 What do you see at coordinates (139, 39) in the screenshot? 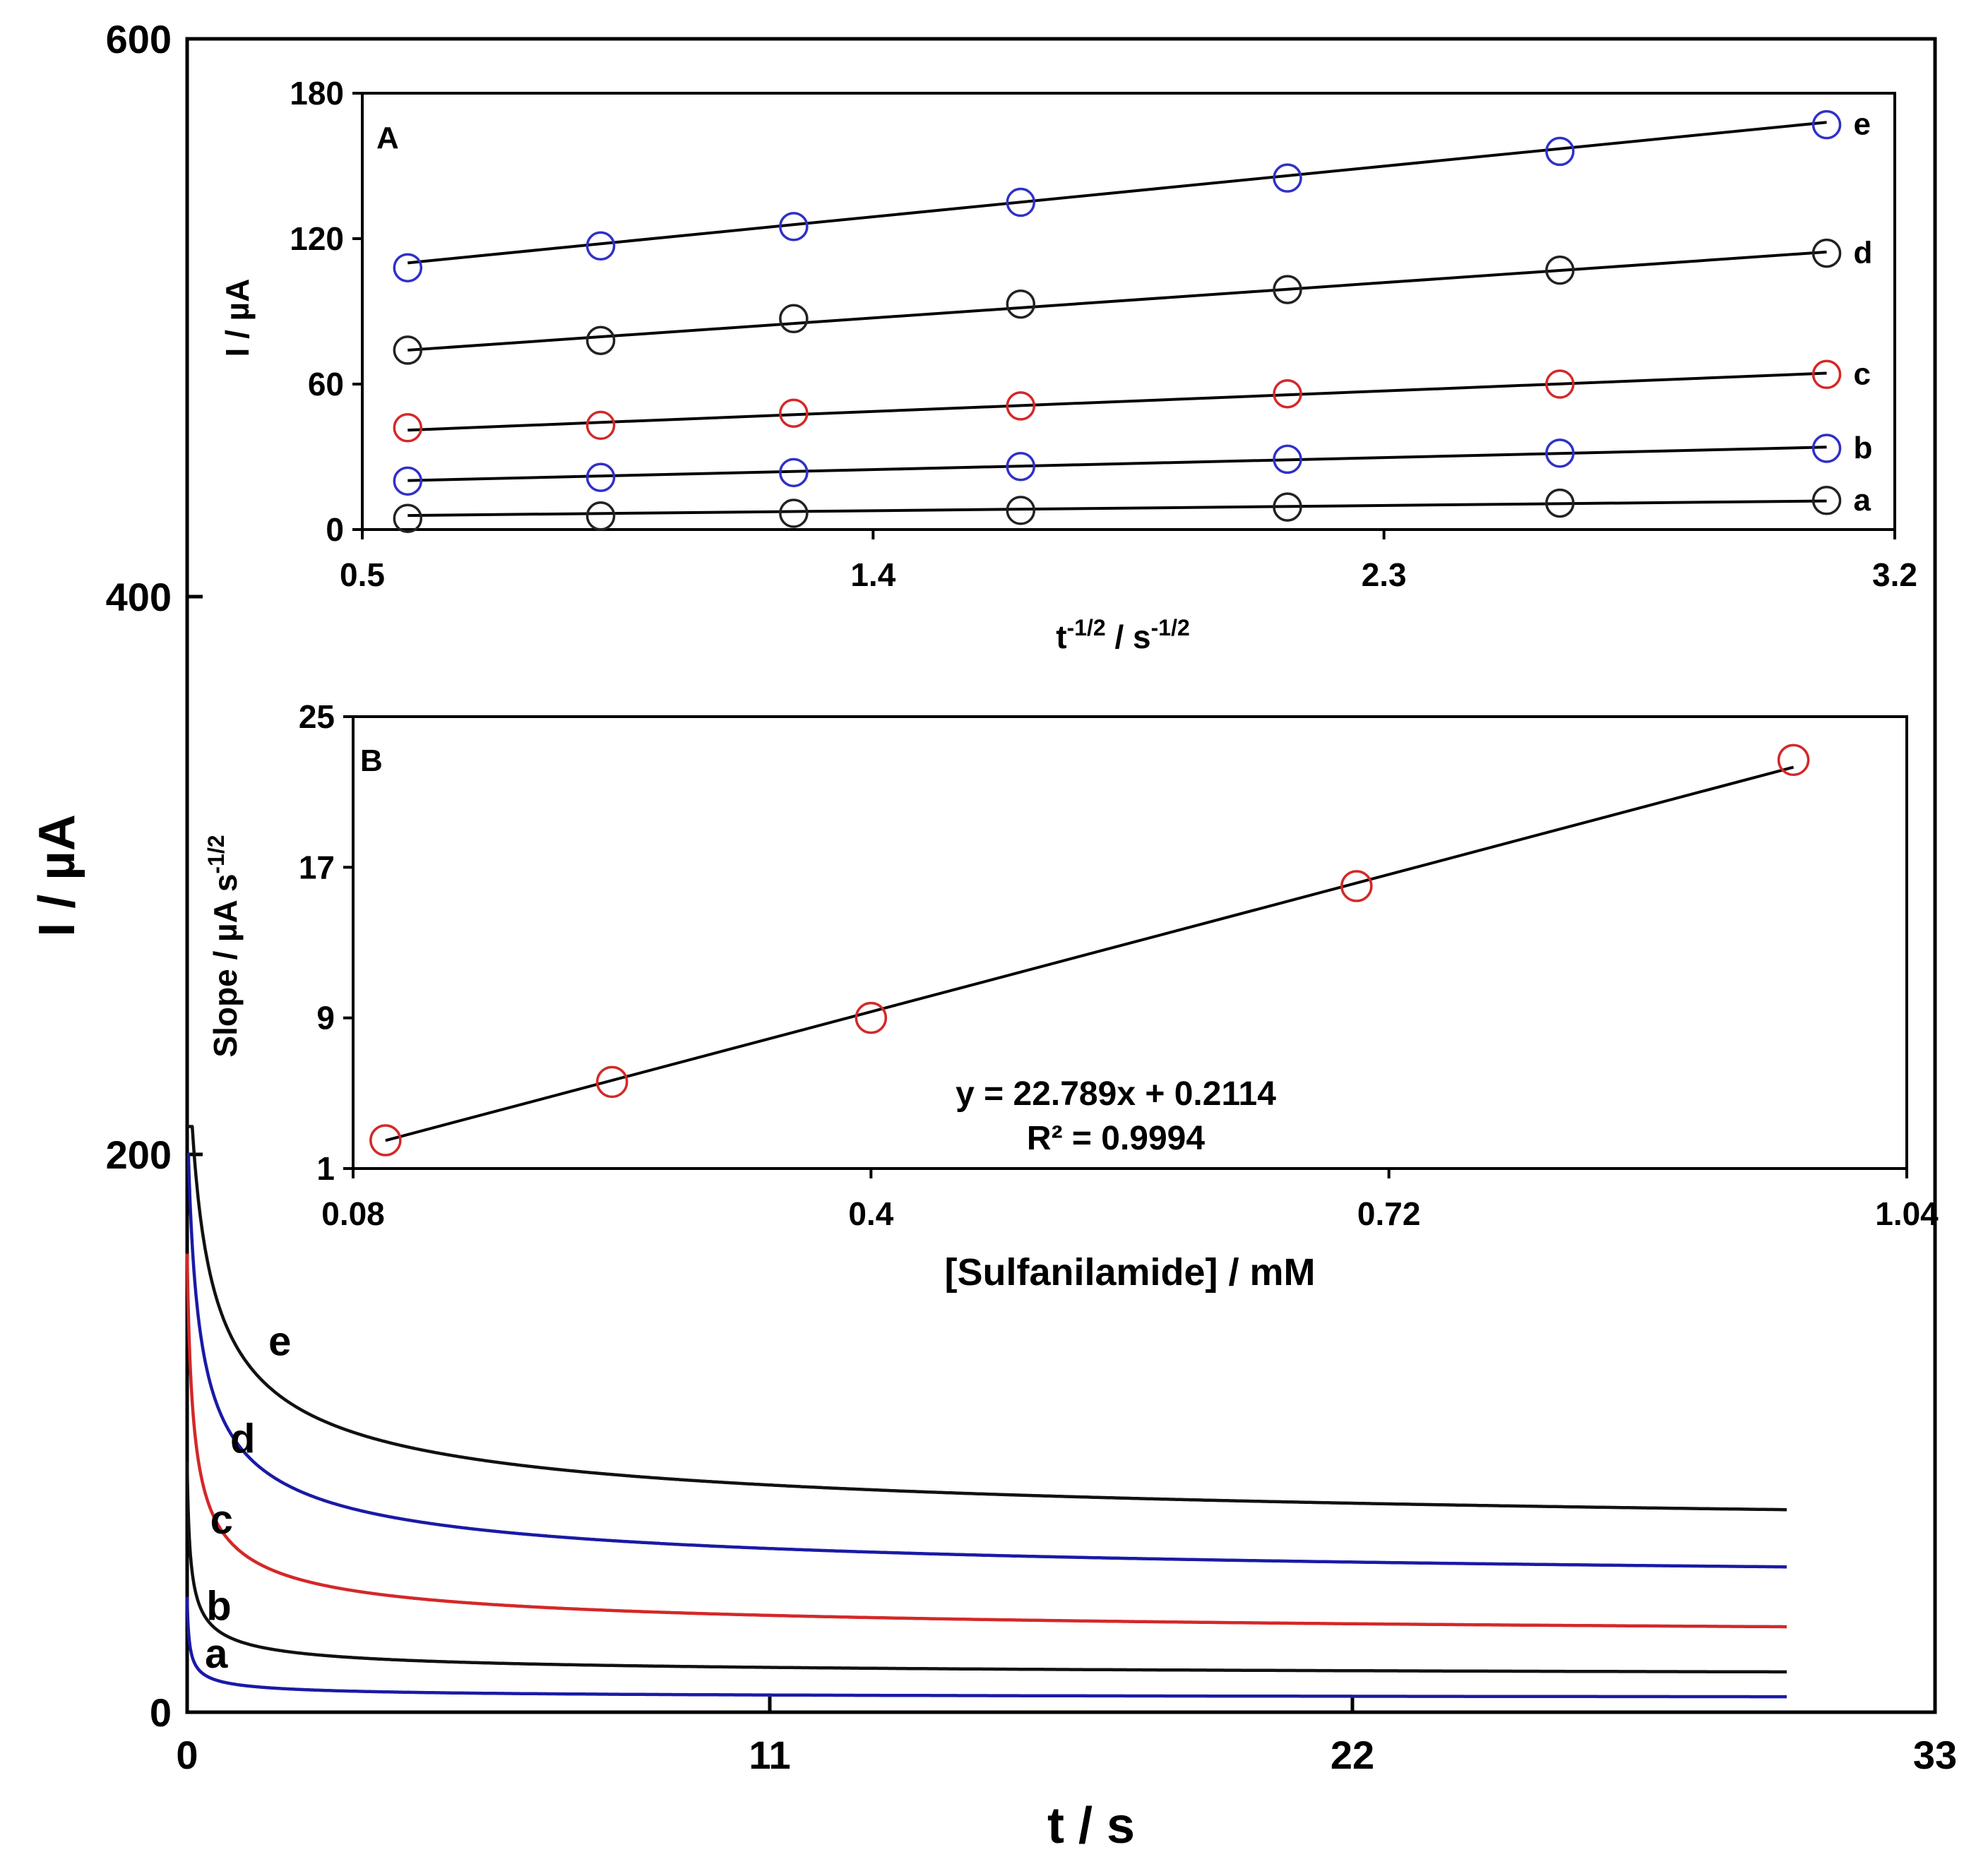
I see `main-y-tick-label: 600` at bounding box center [139, 39].